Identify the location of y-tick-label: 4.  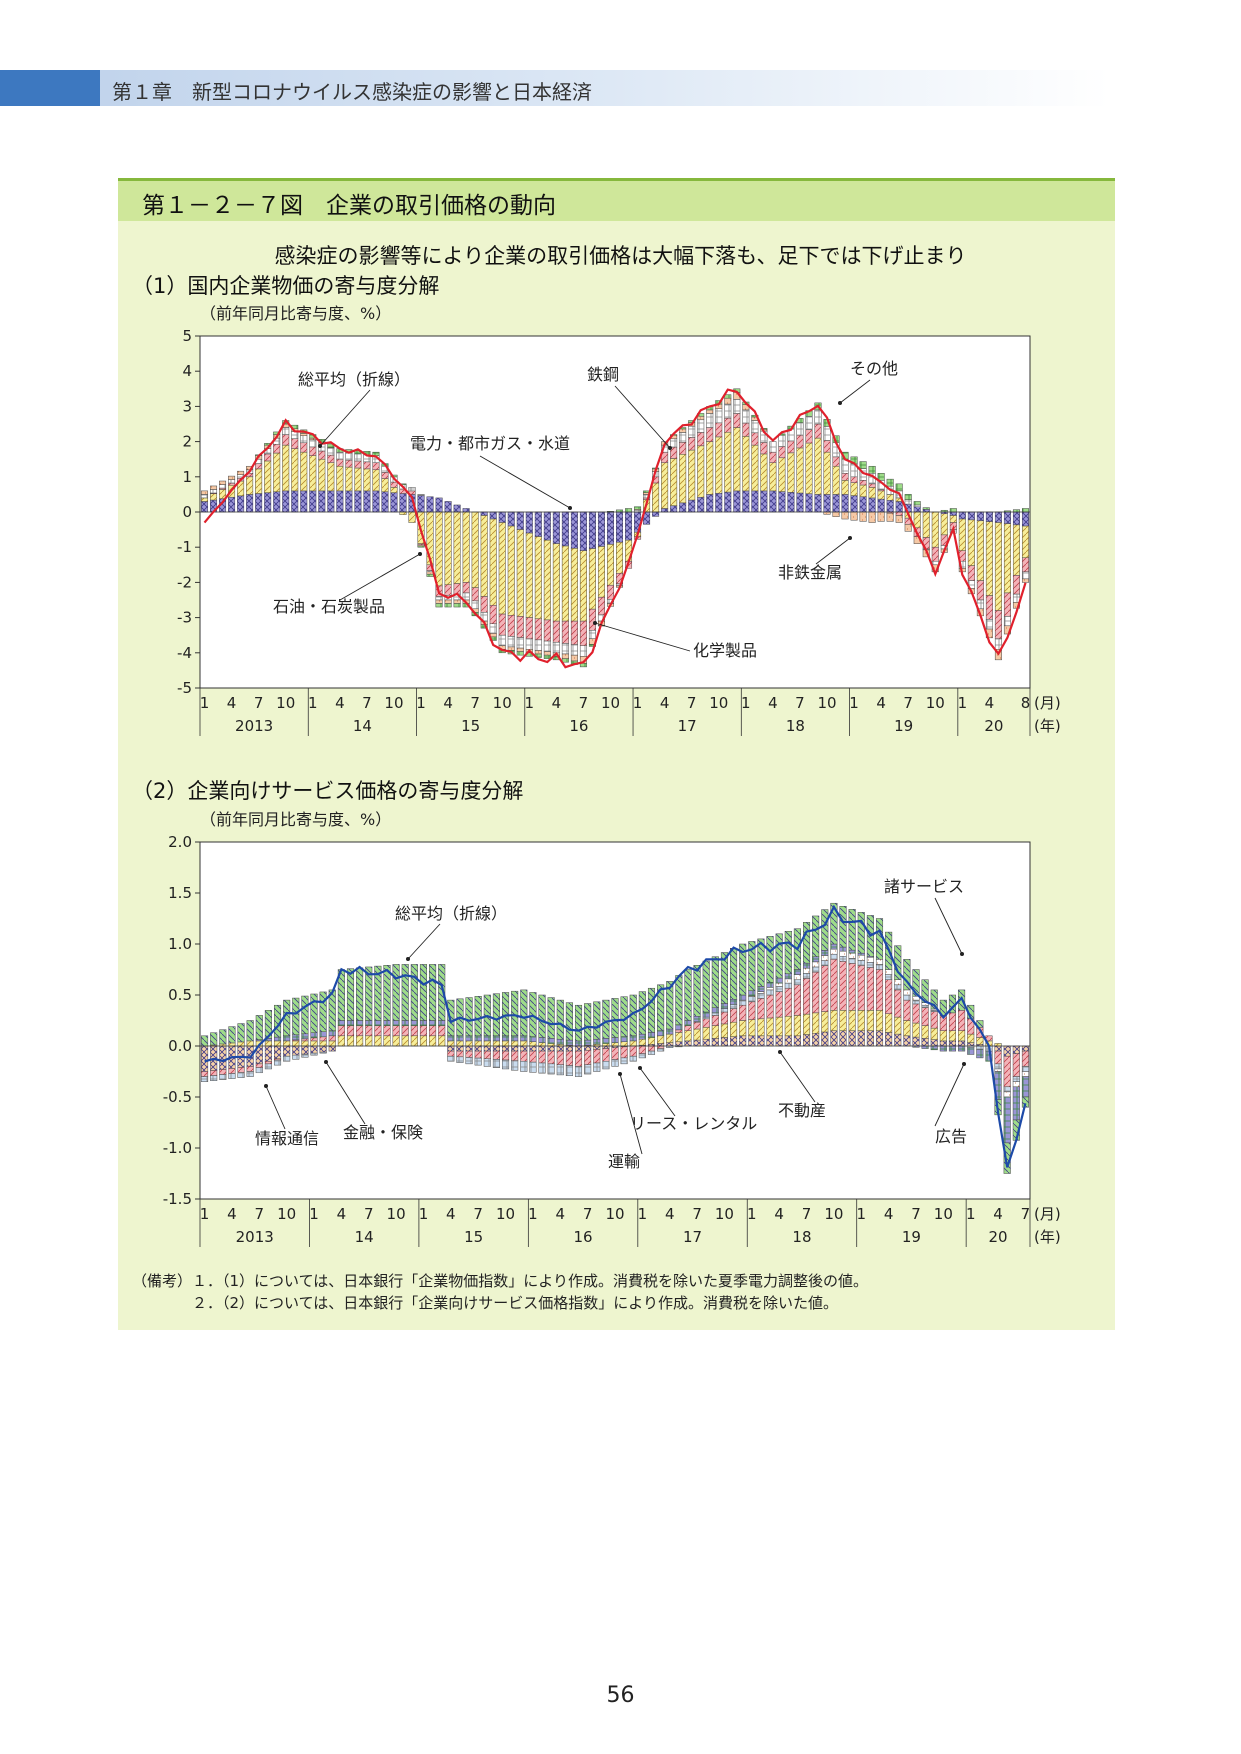
(187, 371).